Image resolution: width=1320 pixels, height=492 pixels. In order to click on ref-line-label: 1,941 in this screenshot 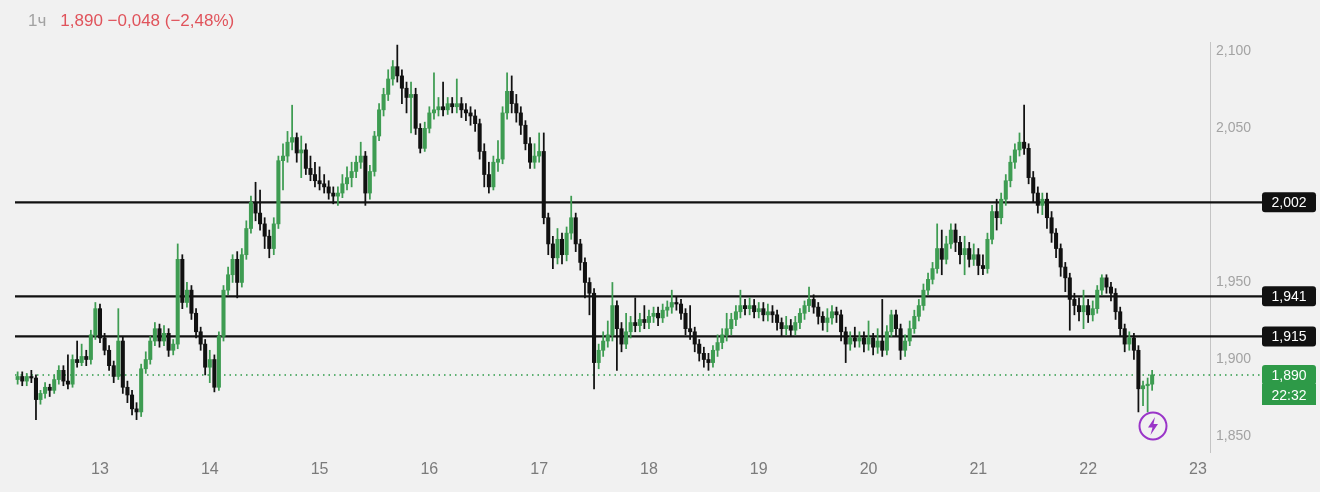, I will do `click(1289, 296)`.